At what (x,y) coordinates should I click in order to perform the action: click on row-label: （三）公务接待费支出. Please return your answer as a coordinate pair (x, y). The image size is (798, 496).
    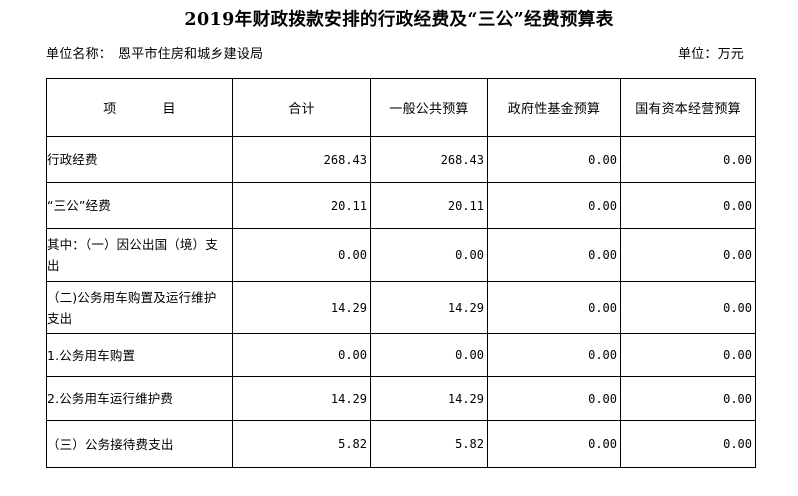
    Looking at the image, I should click on (139, 444).